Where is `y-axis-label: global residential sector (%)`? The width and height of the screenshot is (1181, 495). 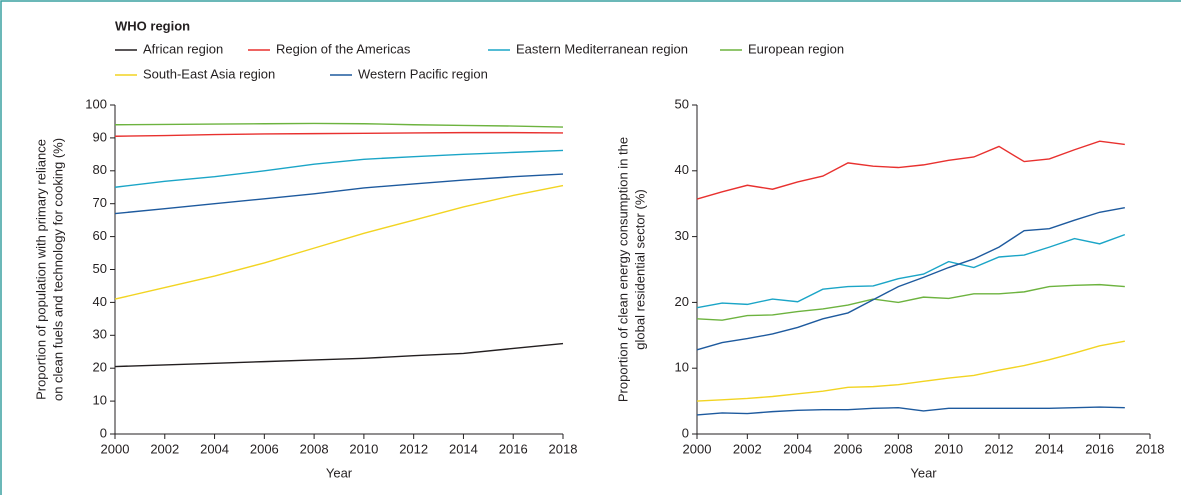
y-axis-label: global residential sector (%) is located at coordinates (639, 269).